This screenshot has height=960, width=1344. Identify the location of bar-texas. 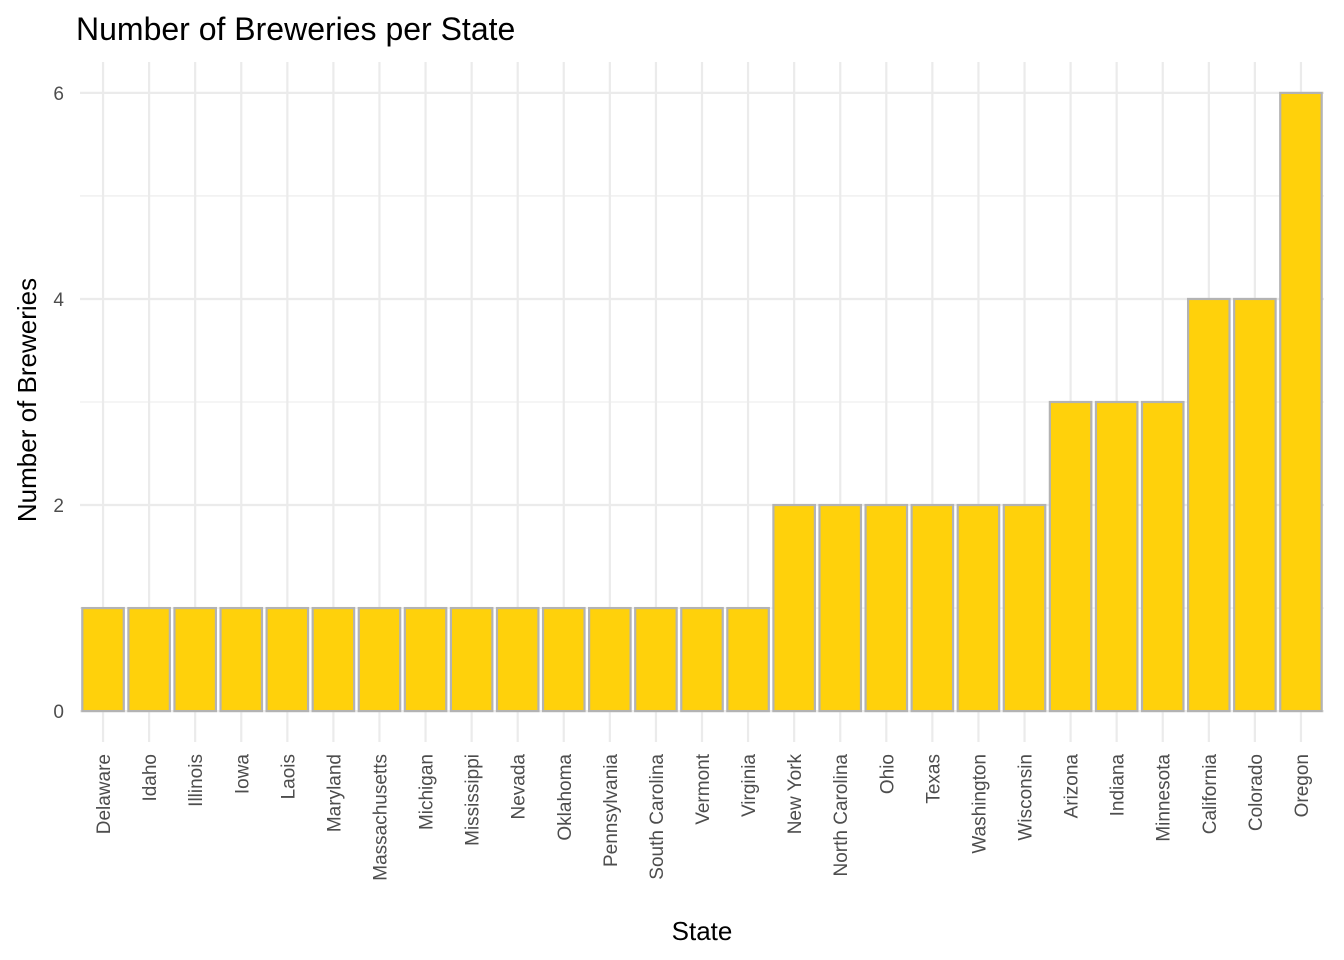
(932, 608).